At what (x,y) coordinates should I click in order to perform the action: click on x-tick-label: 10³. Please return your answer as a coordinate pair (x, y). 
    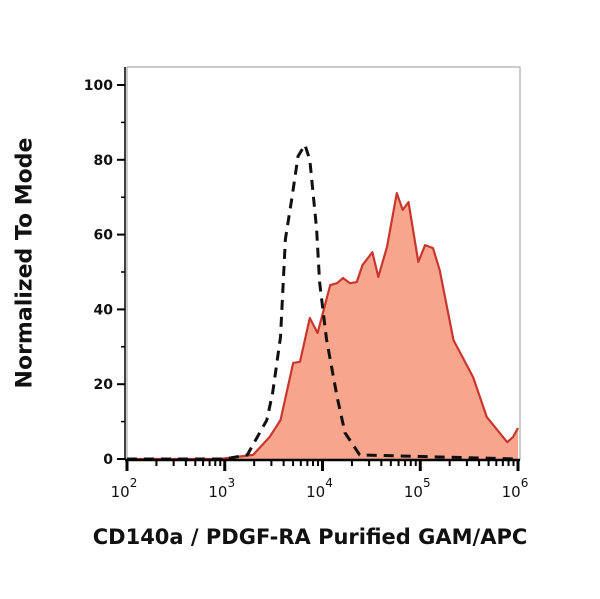
    Looking at the image, I should click on (221, 488).